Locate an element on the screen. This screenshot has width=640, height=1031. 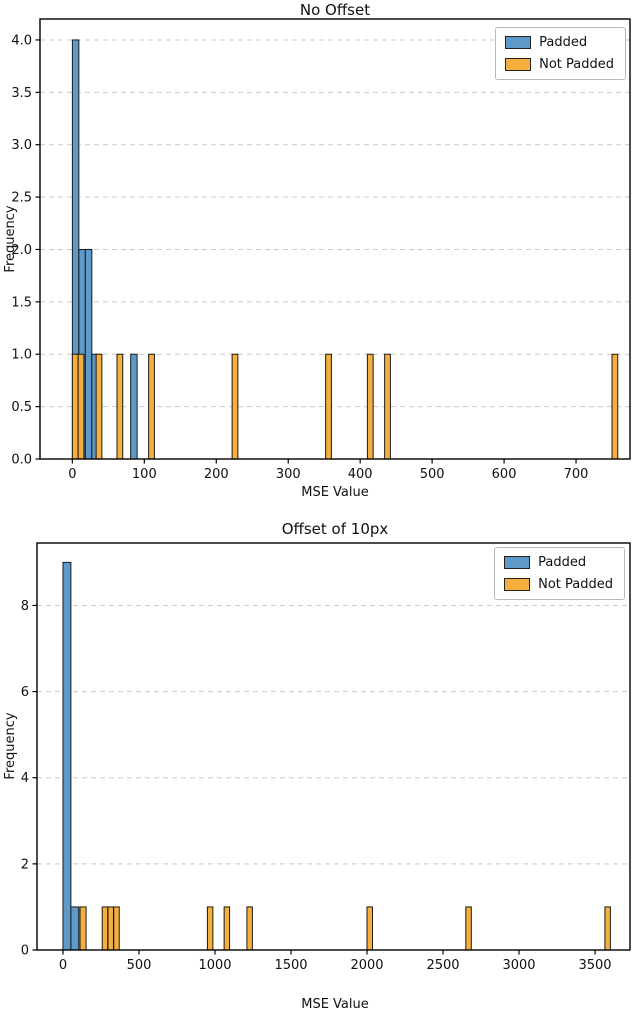
y-tick-label: 2 is located at coordinates (25, 864).